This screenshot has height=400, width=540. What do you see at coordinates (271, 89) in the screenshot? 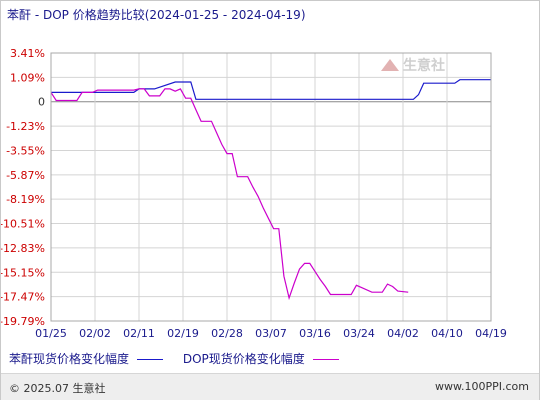
I see `series-line-phthalic` at bounding box center [271, 89].